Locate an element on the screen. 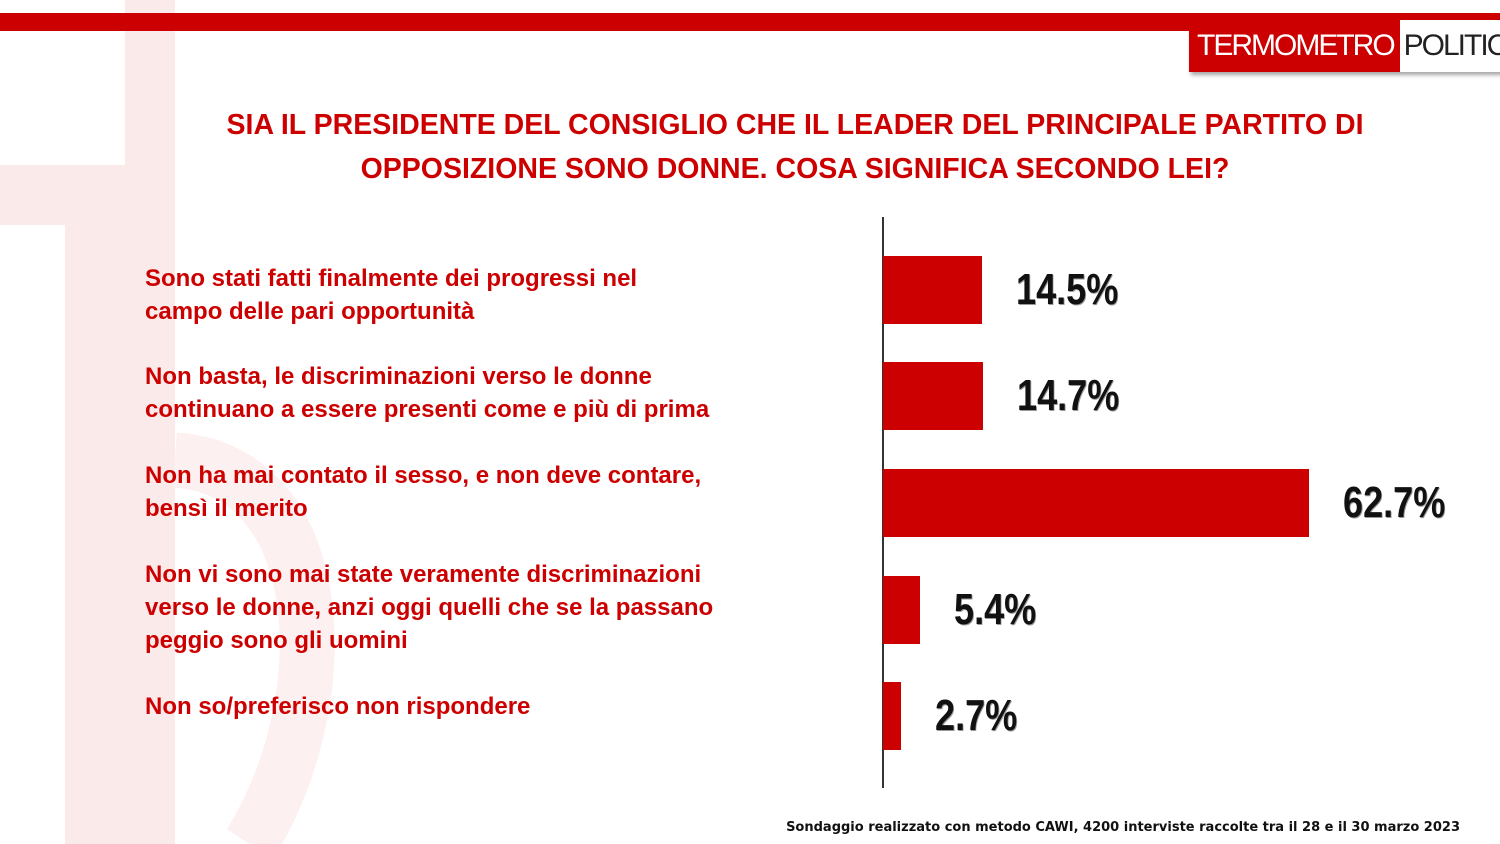 The height and width of the screenshot is (844, 1500). category-label-line: Non so/preferisco non rispondere is located at coordinates (338, 706).